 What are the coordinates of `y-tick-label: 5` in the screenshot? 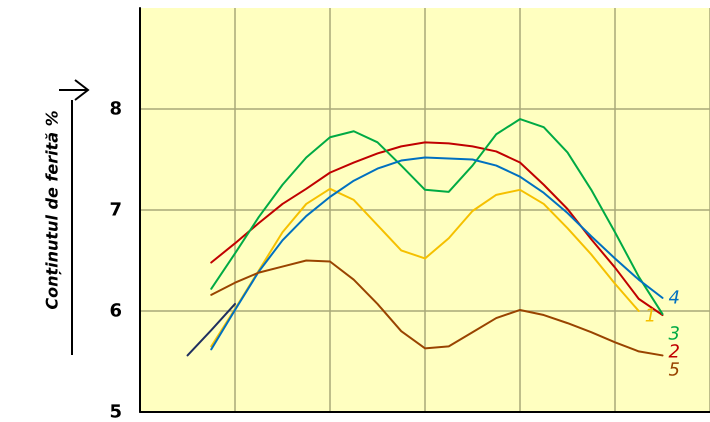 It's located at (115, 412).